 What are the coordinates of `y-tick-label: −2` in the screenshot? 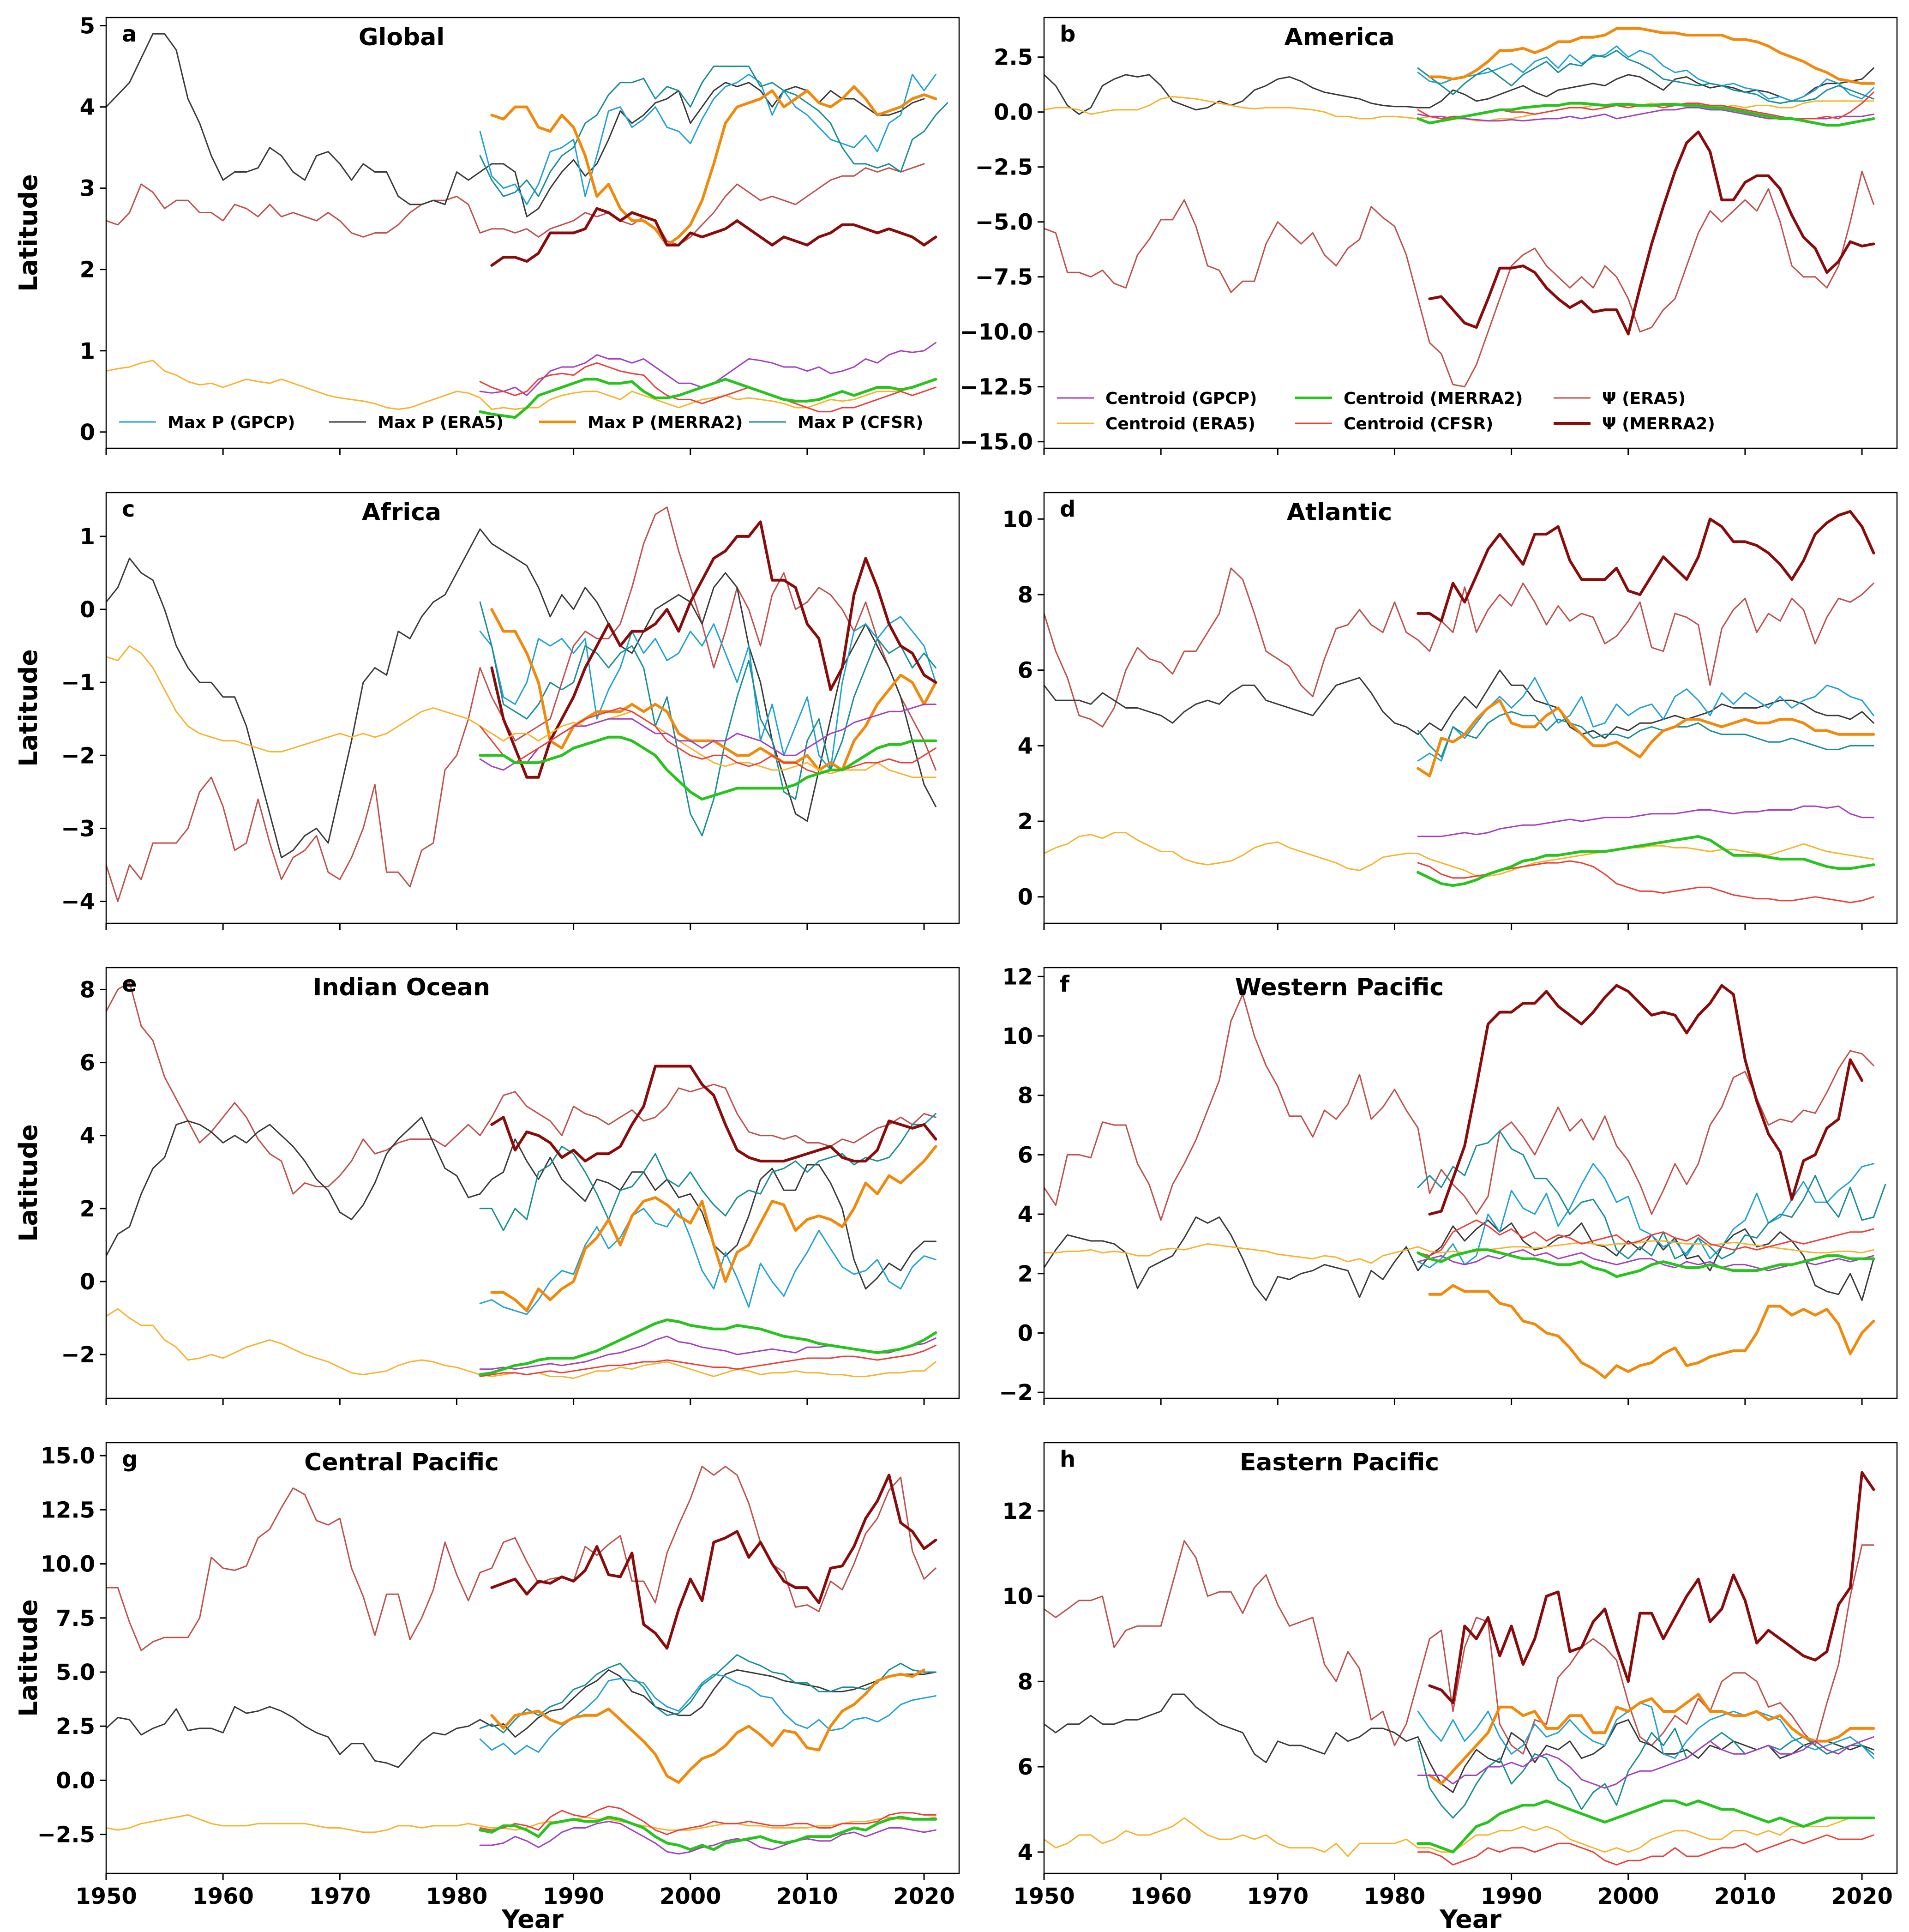 It's located at (78, 756).